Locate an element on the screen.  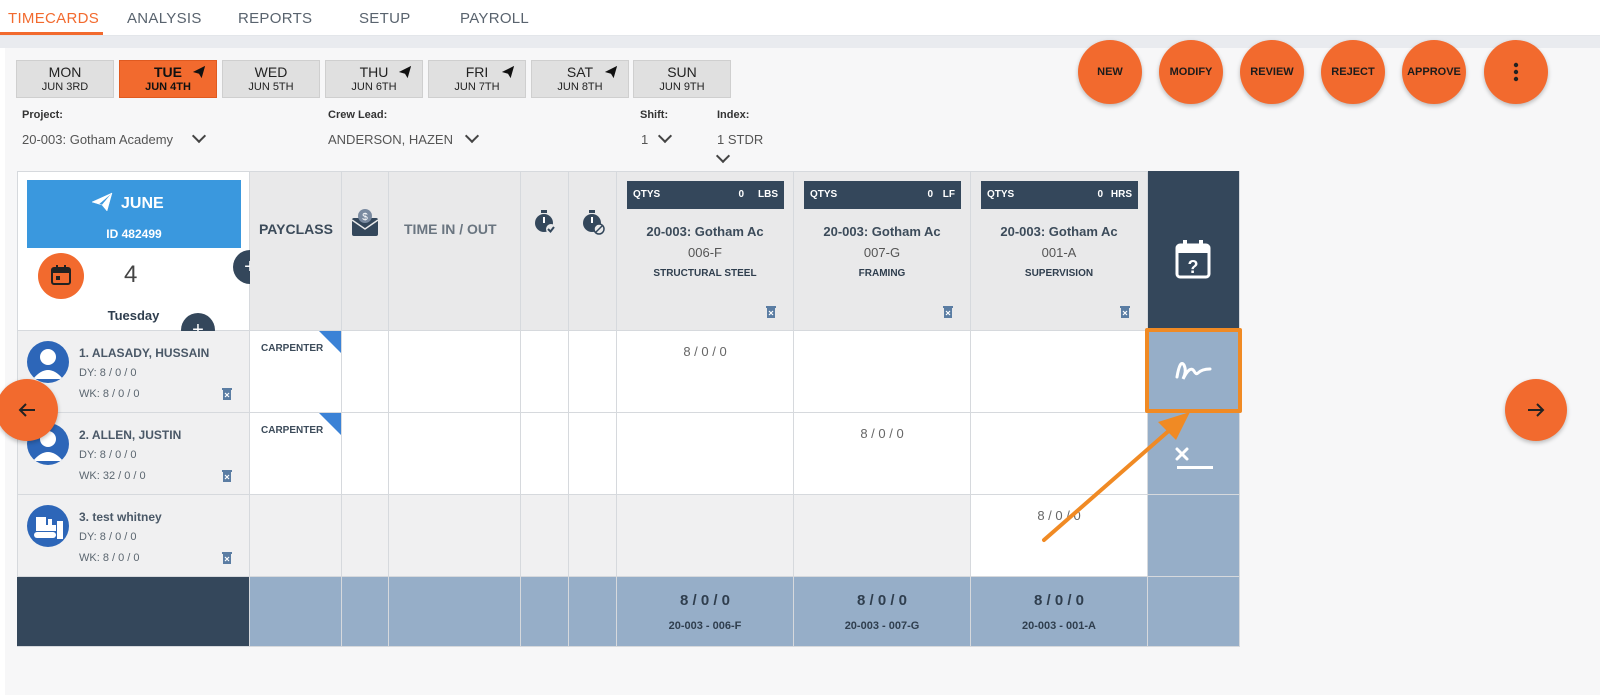
previous-day-button is located at coordinates (29, 410).